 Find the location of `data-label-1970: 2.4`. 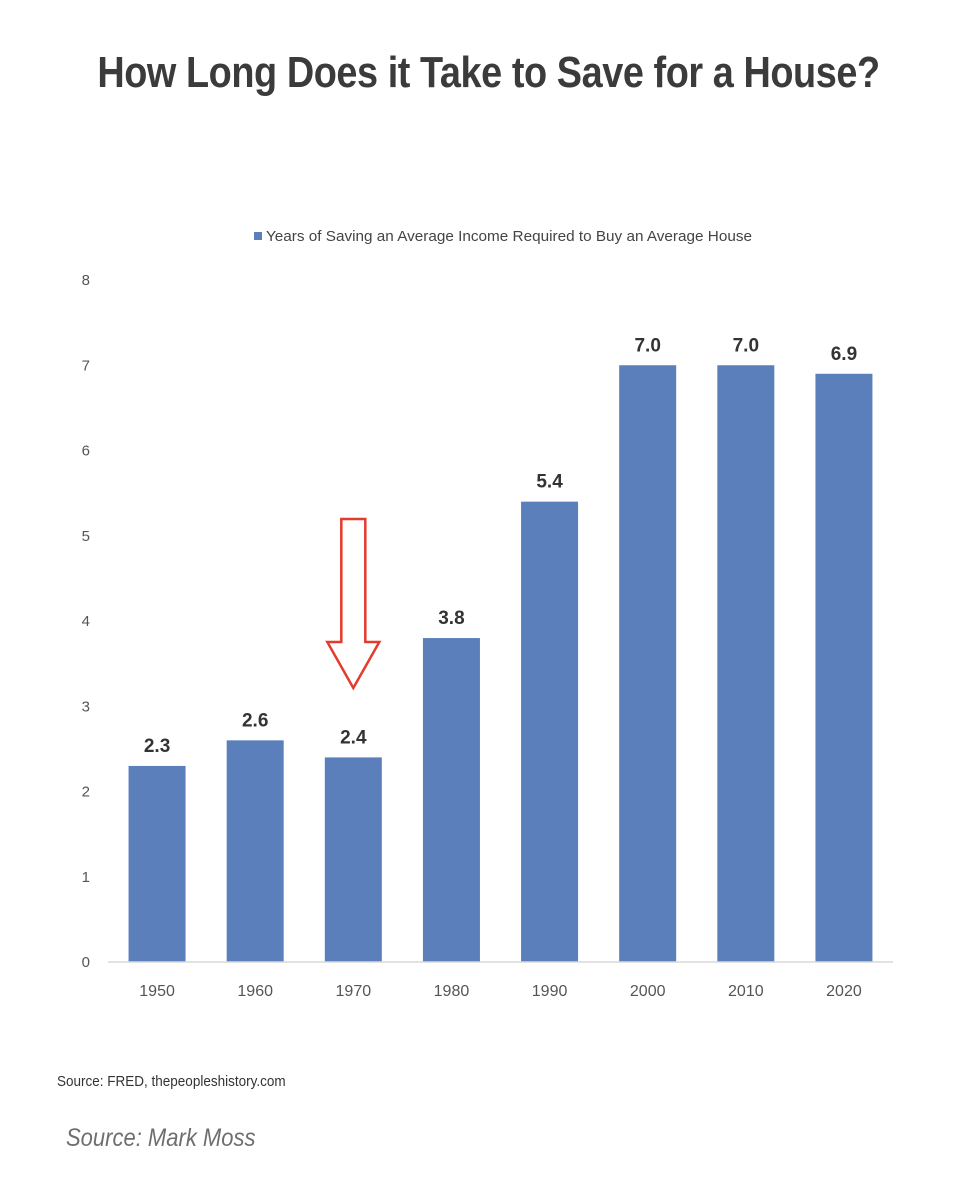

data-label-1970: 2.4 is located at coordinates (353, 737).